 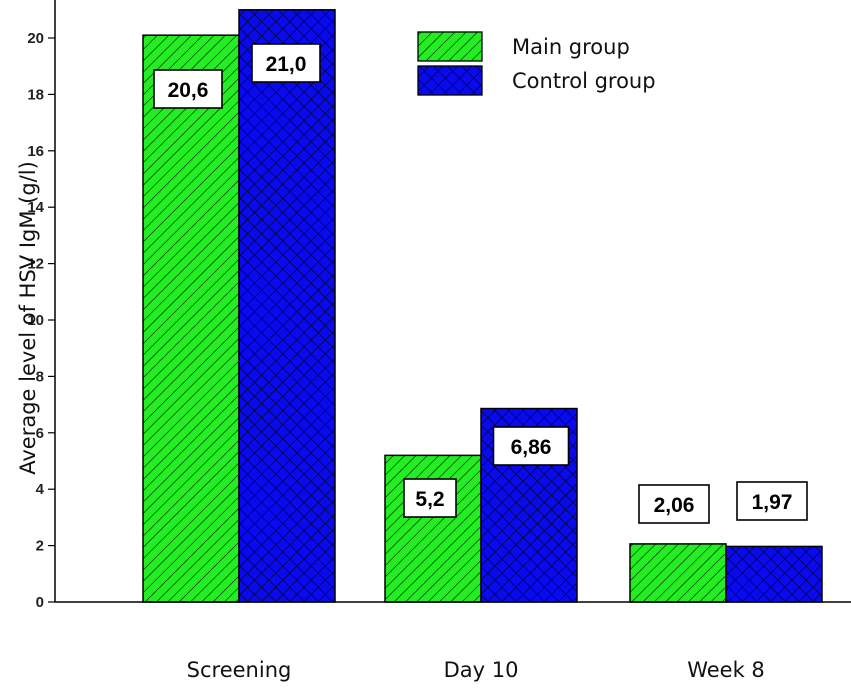 What do you see at coordinates (726, 670) in the screenshot?
I see `x-category-label: Week 8` at bounding box center [726, 670].